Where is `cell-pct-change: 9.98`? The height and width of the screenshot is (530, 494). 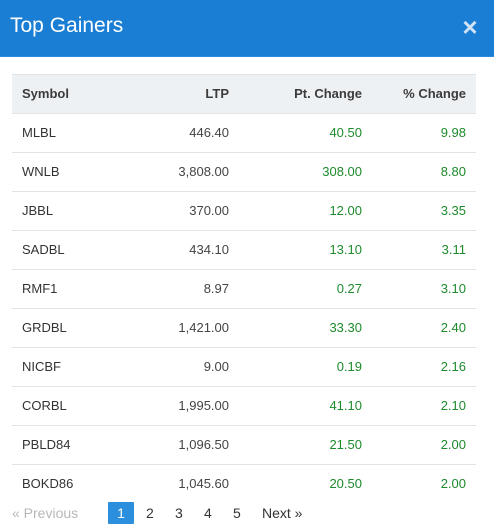
cell-pct-change: 9.98 is located at coordinates (453, 132).